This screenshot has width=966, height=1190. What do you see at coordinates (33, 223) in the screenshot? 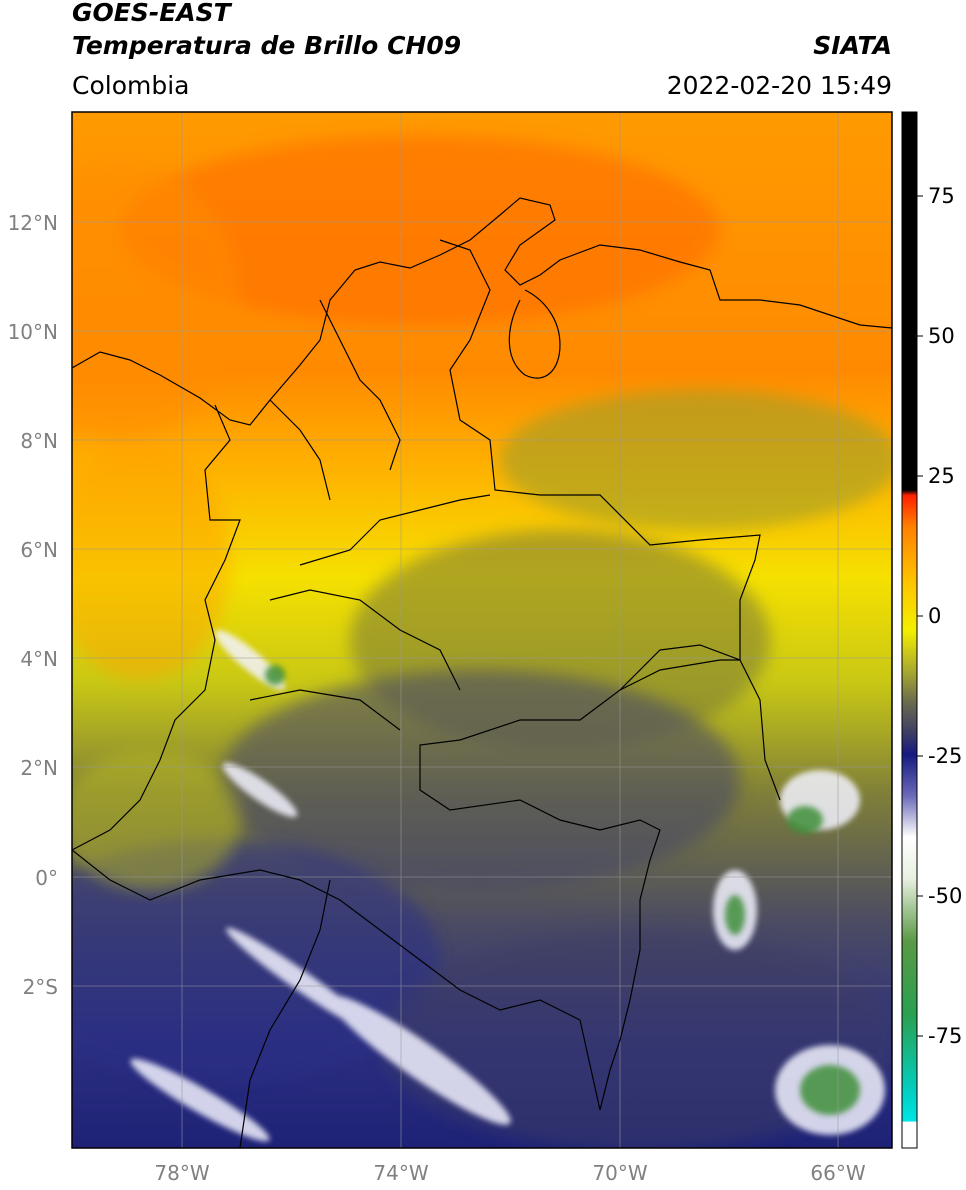
I see `lat-label: 12°N` at bounding box center [33, 223].